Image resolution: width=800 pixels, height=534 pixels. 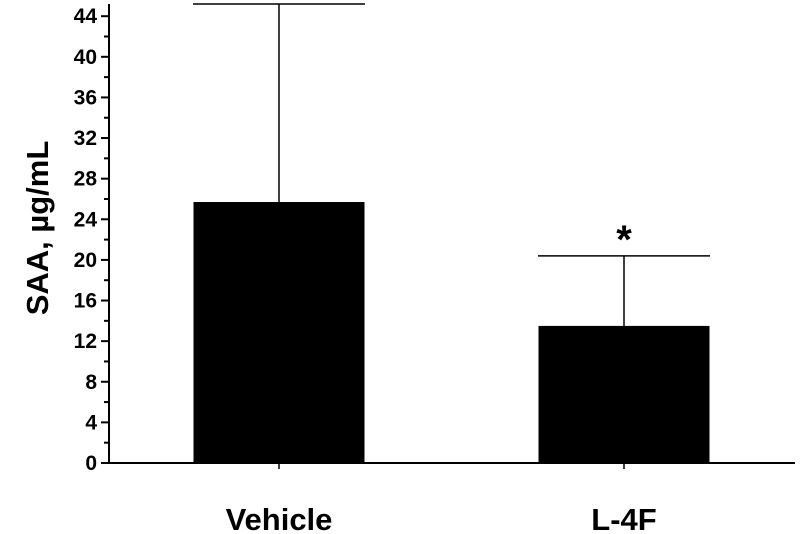 I want to click on y-tick-label: 4, so click(x=91, y=422).